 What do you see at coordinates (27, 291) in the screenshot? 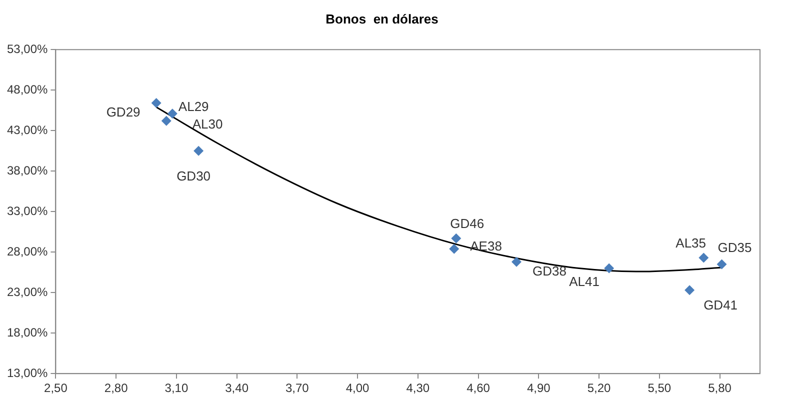
I see `y-tick-label: 23,00%` at bounding box center [27, 291].